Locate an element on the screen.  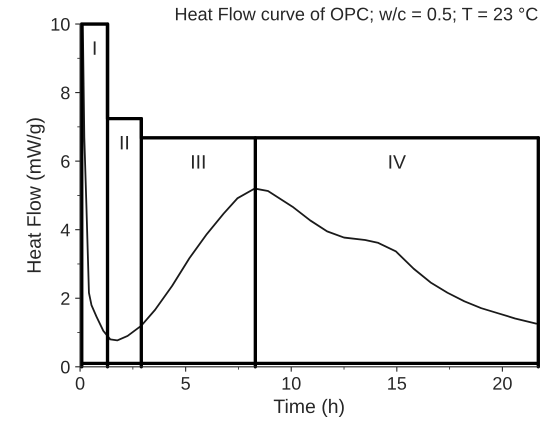
annotation: III is located at coordinates (198, 162).